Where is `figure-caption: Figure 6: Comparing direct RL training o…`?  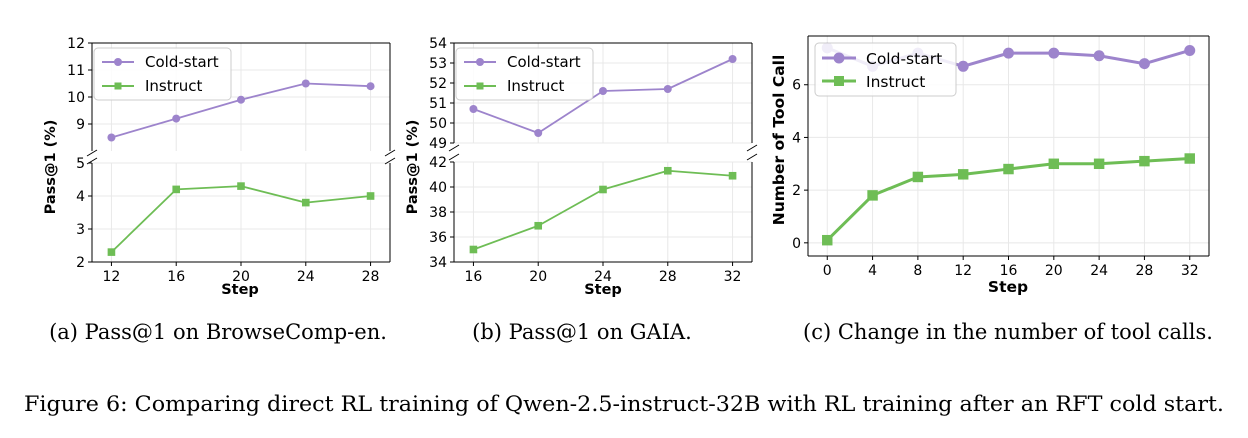 figure-caption: Figure 6: Comparing direct RL training o… is located at coordinates (624, 404).